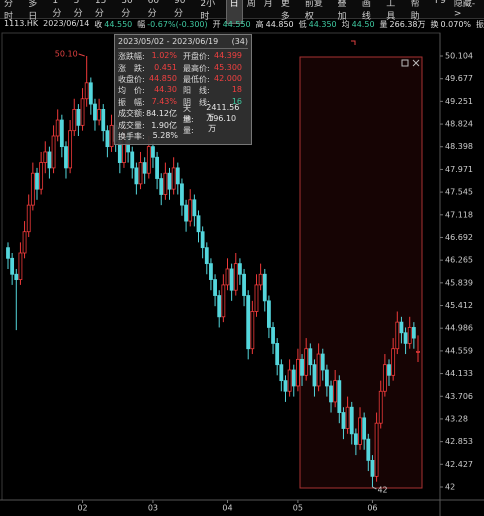 The width and height of the screenshot is (484, 516). I want to click on tooltip-cell: 涨 跌: 0.451, so click(150, 68).